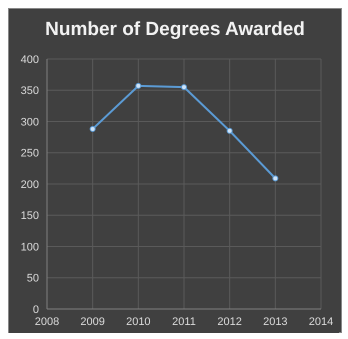 The image size is (348, 339). What do you see at coordinates (29, 122) in the screenshot?
I see `y-tick-label: 300` at bounding box center [29, 122].